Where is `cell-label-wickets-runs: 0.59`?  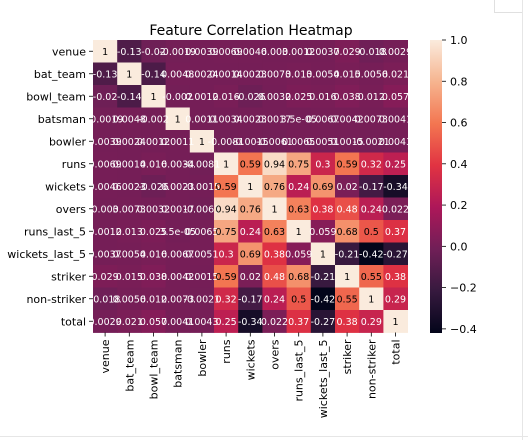 cell-label-wickets-runs: 0.59 is located at coordinates (226, 187).